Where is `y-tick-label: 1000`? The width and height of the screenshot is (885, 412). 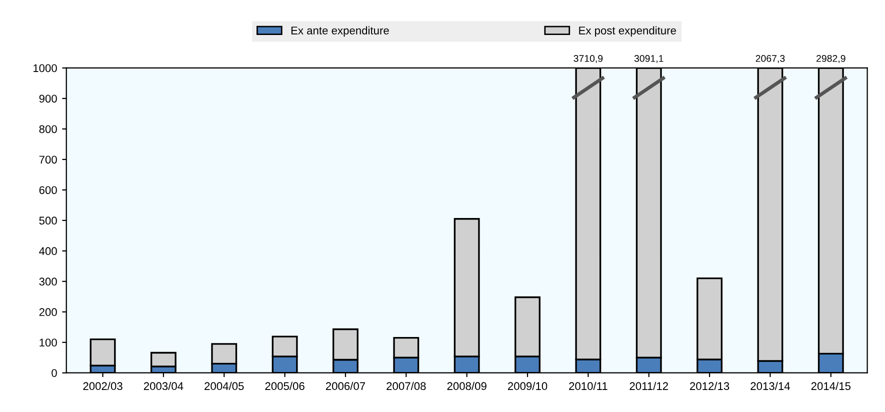
y-tick-label: 1000 is located at coordinates (45, 68).